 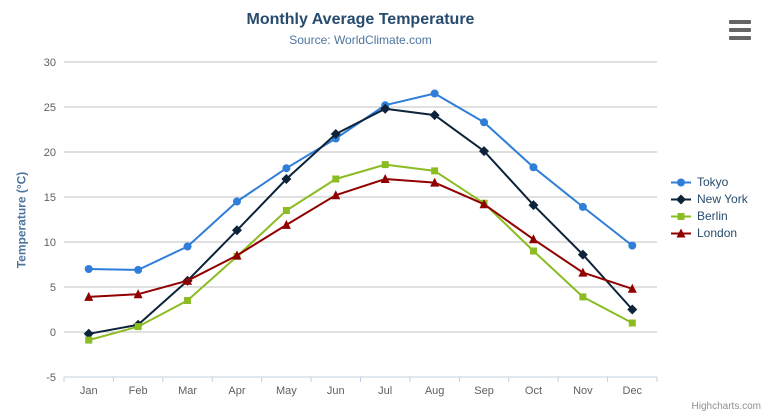 I want to click on diamond-legend-icon, so click(x=681, y=199).